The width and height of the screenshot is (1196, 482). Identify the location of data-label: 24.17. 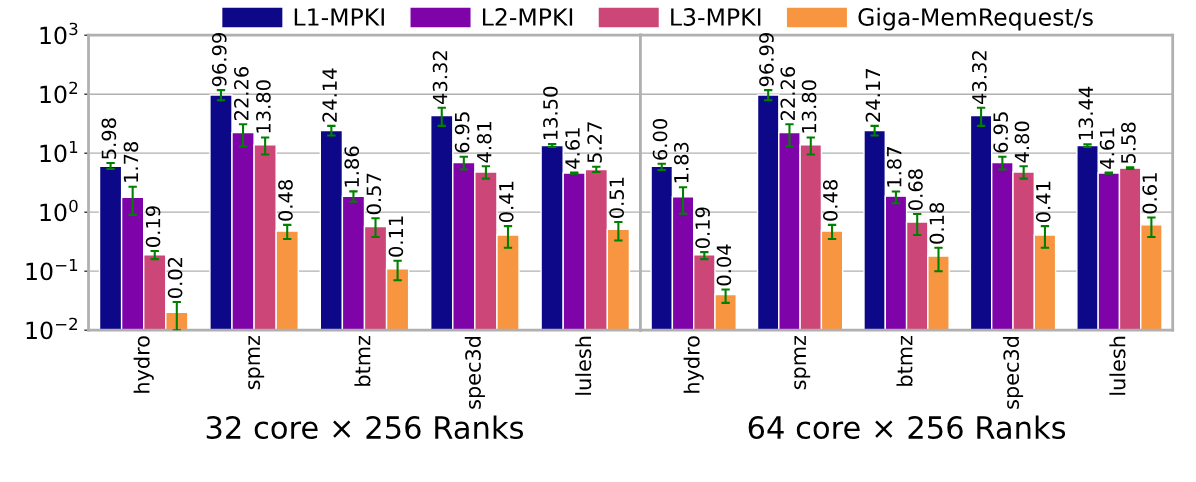
(872, 95).